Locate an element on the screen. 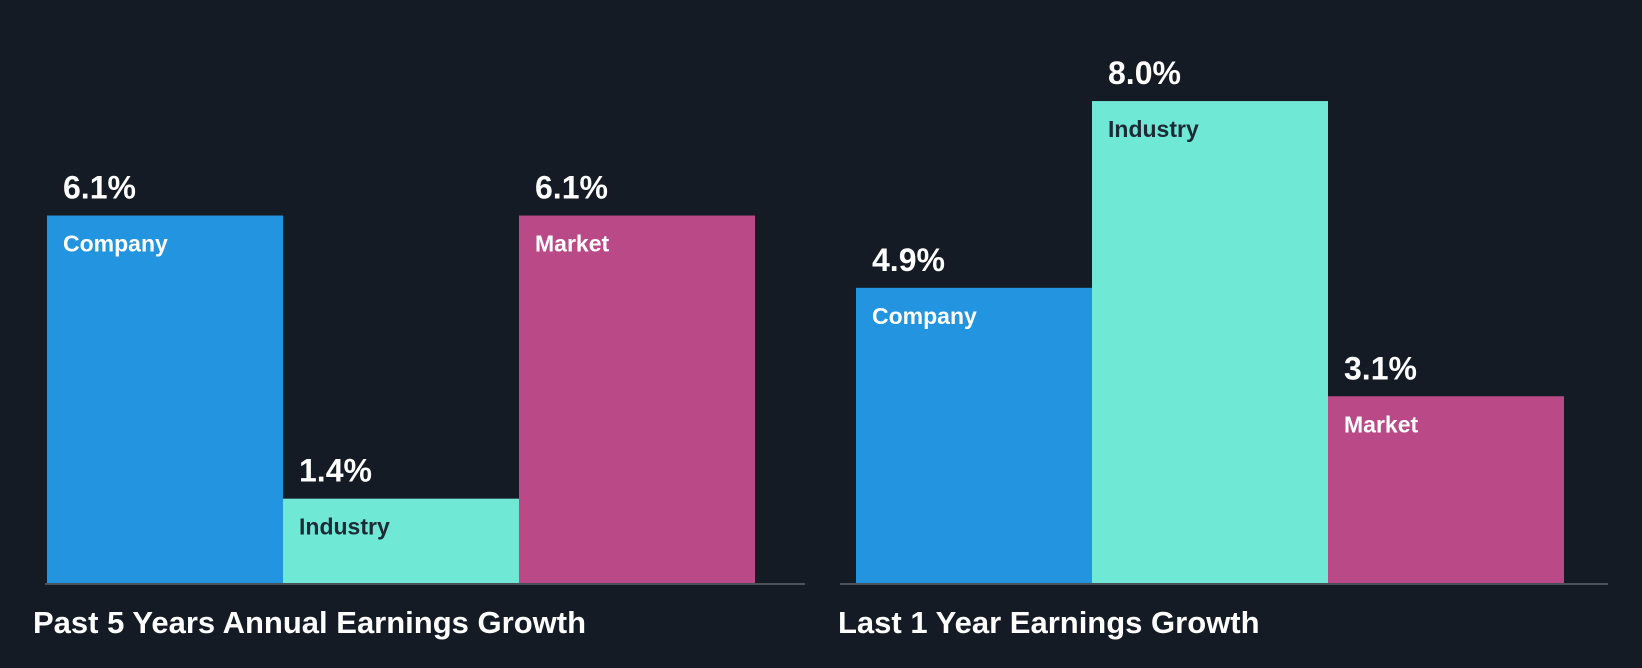 The height and width of the screenshot is (668, 1642). value-label-industry-5y: 1.4% is located at coordinates (335, 471).